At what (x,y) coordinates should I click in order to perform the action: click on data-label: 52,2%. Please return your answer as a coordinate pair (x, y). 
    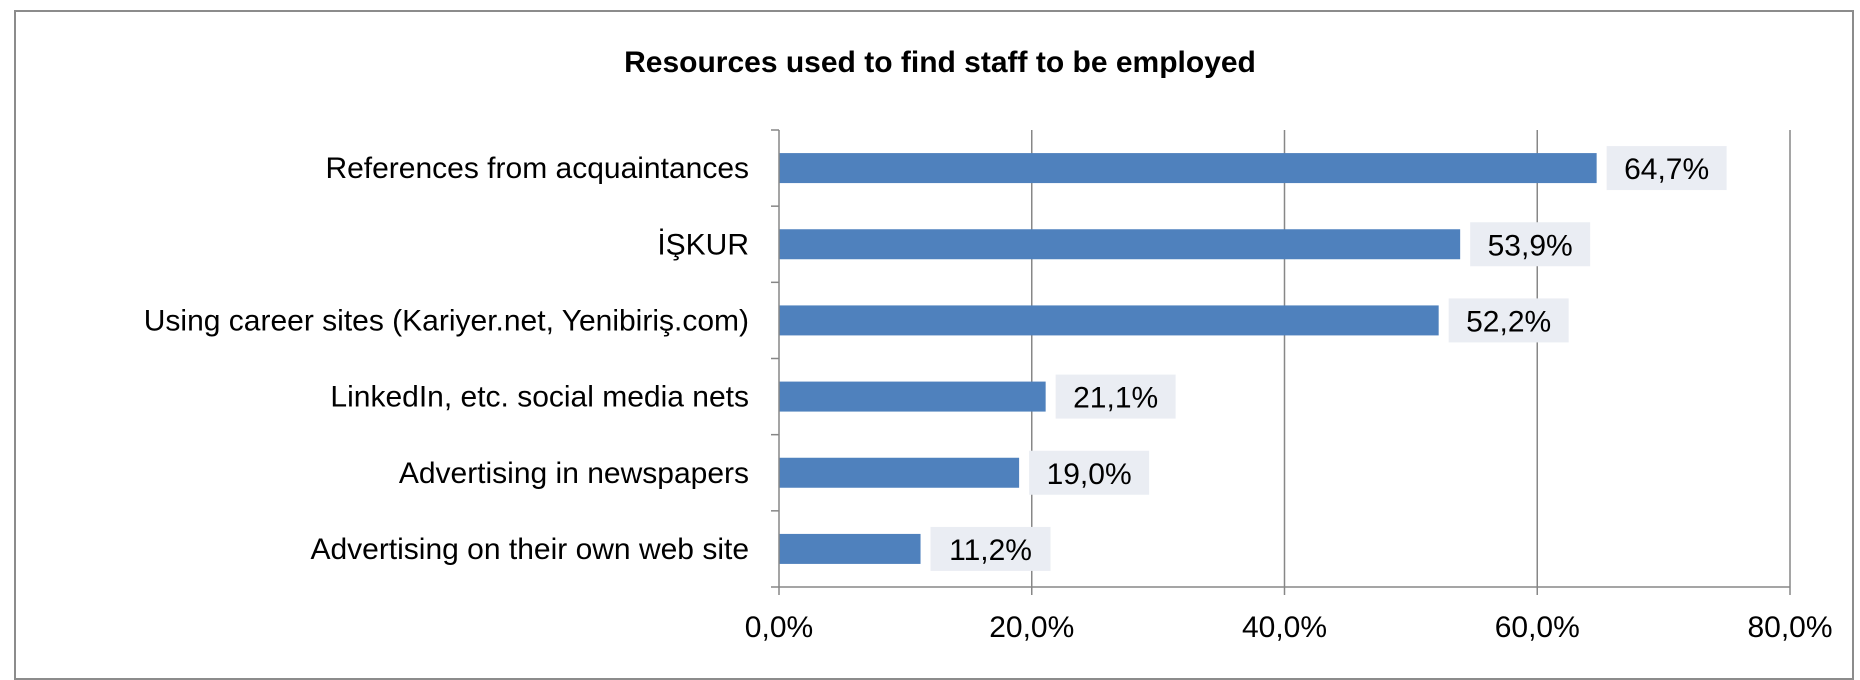
    Looking at the image, I should click on (1508, 321).